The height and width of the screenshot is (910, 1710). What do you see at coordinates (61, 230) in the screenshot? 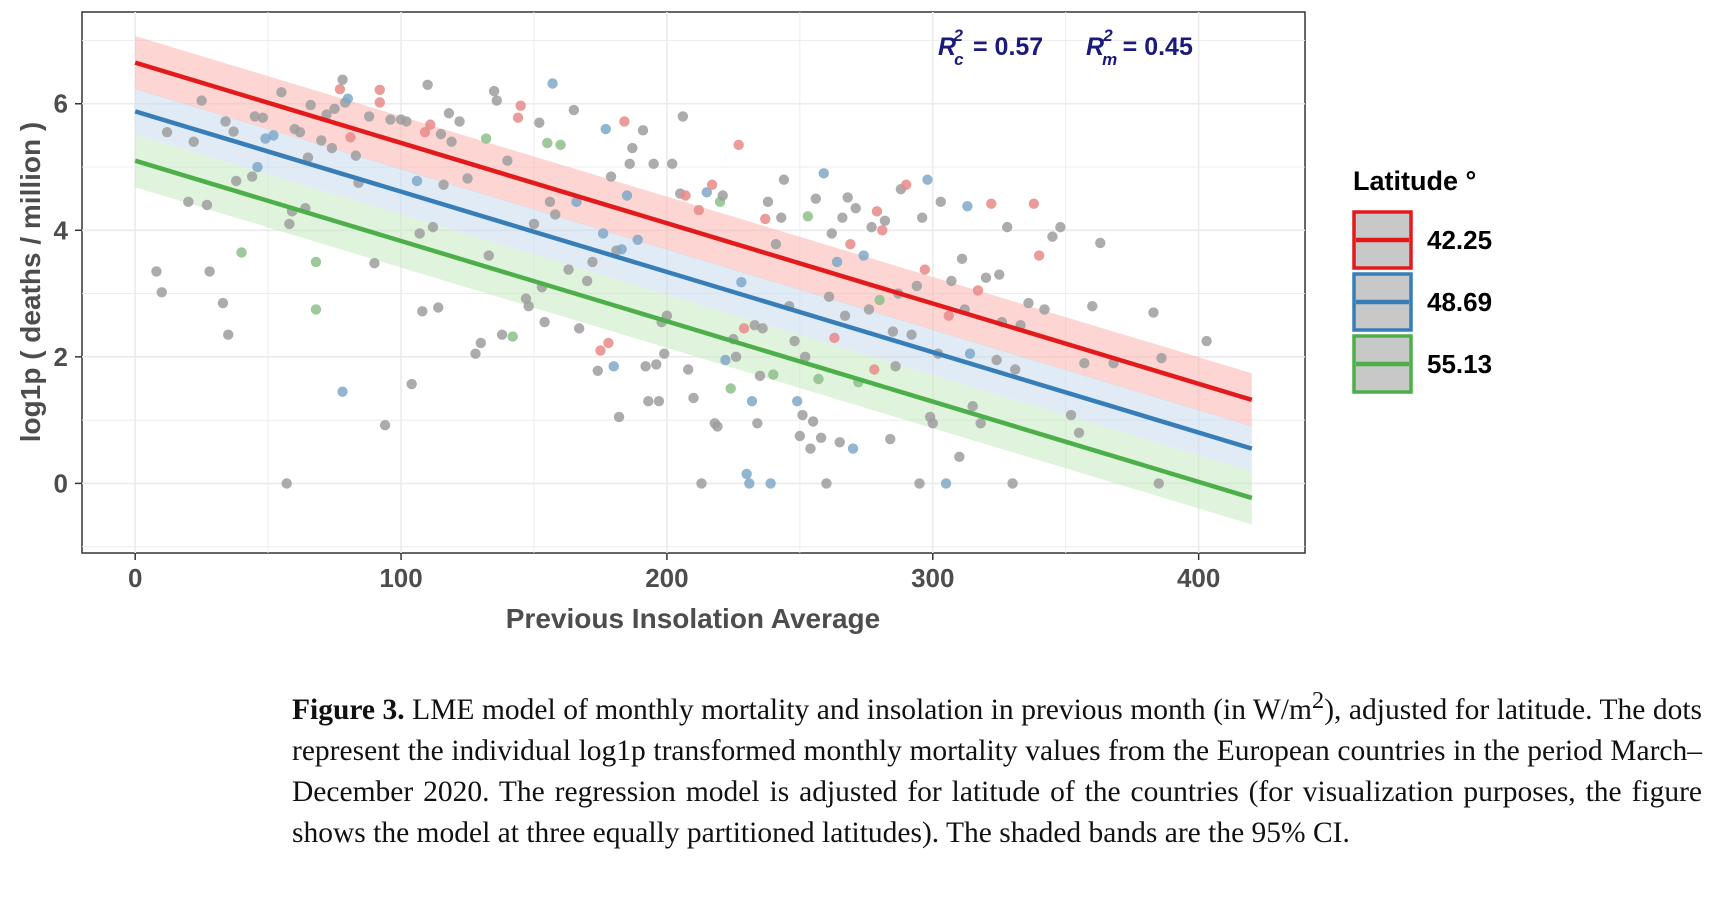
I see `y-tick-label: 4` at bounding box center [61, 230].